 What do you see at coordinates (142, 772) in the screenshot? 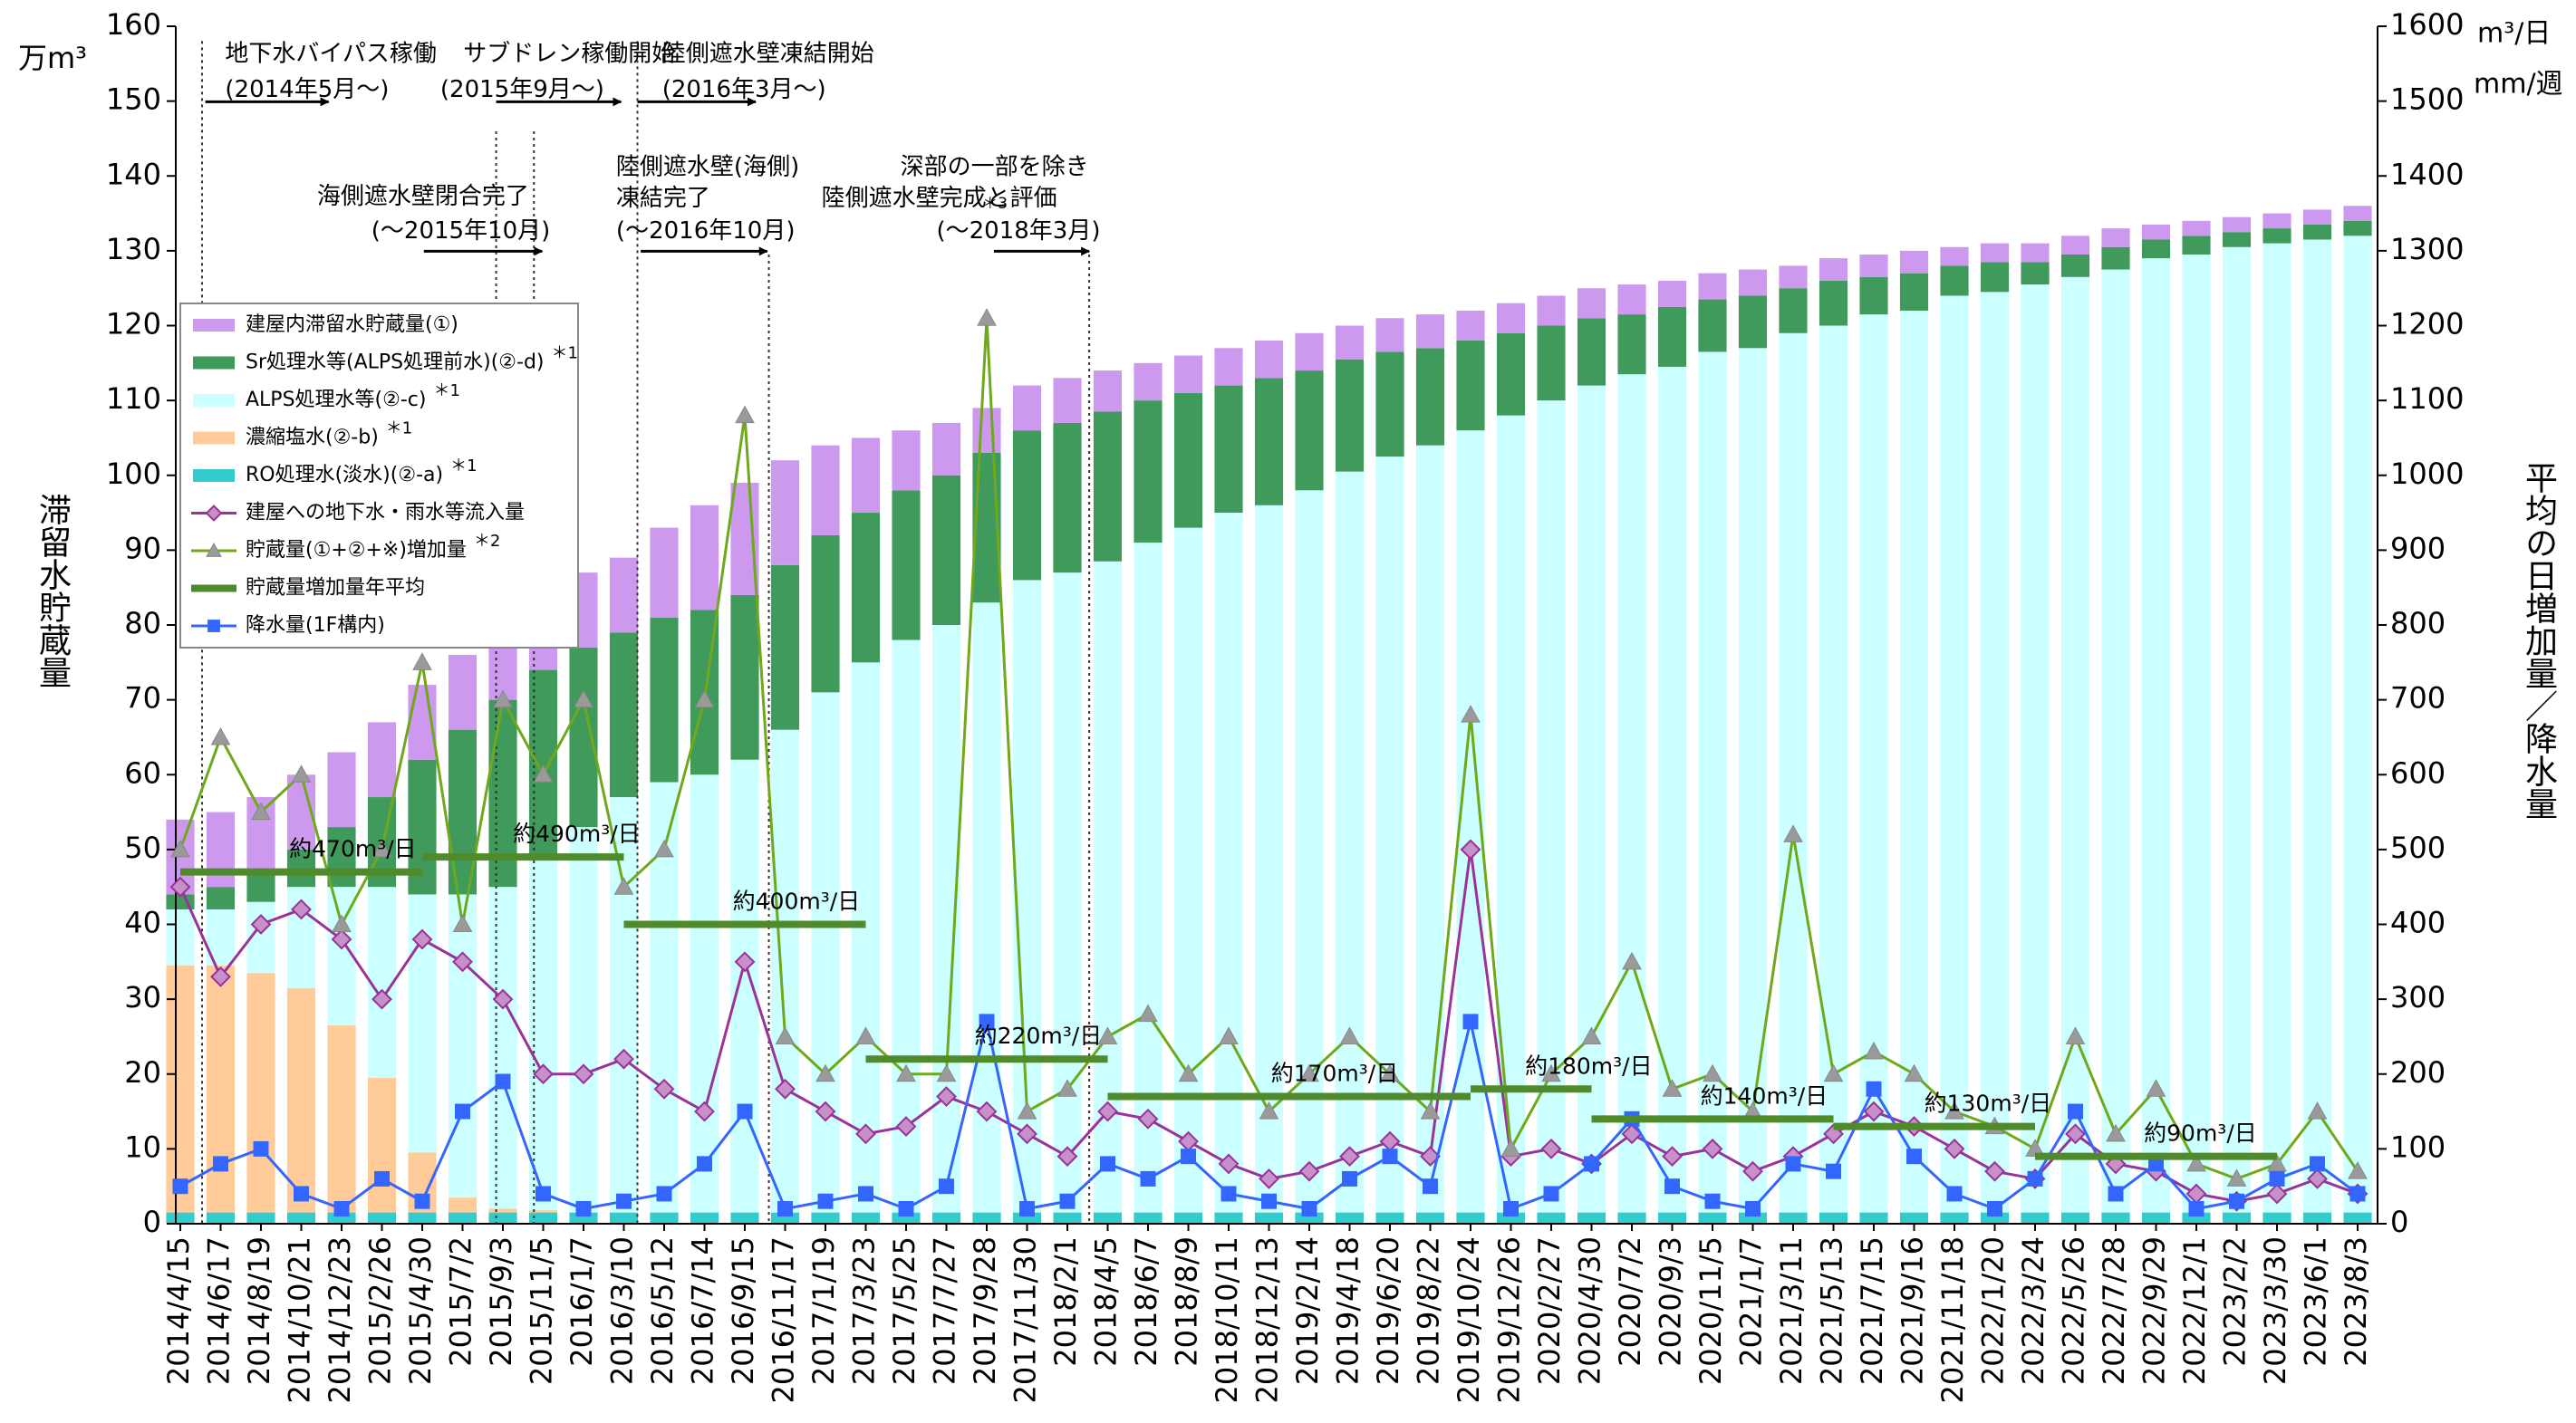
I see `y-tick-label: 60` at bounding box center [142, 772].